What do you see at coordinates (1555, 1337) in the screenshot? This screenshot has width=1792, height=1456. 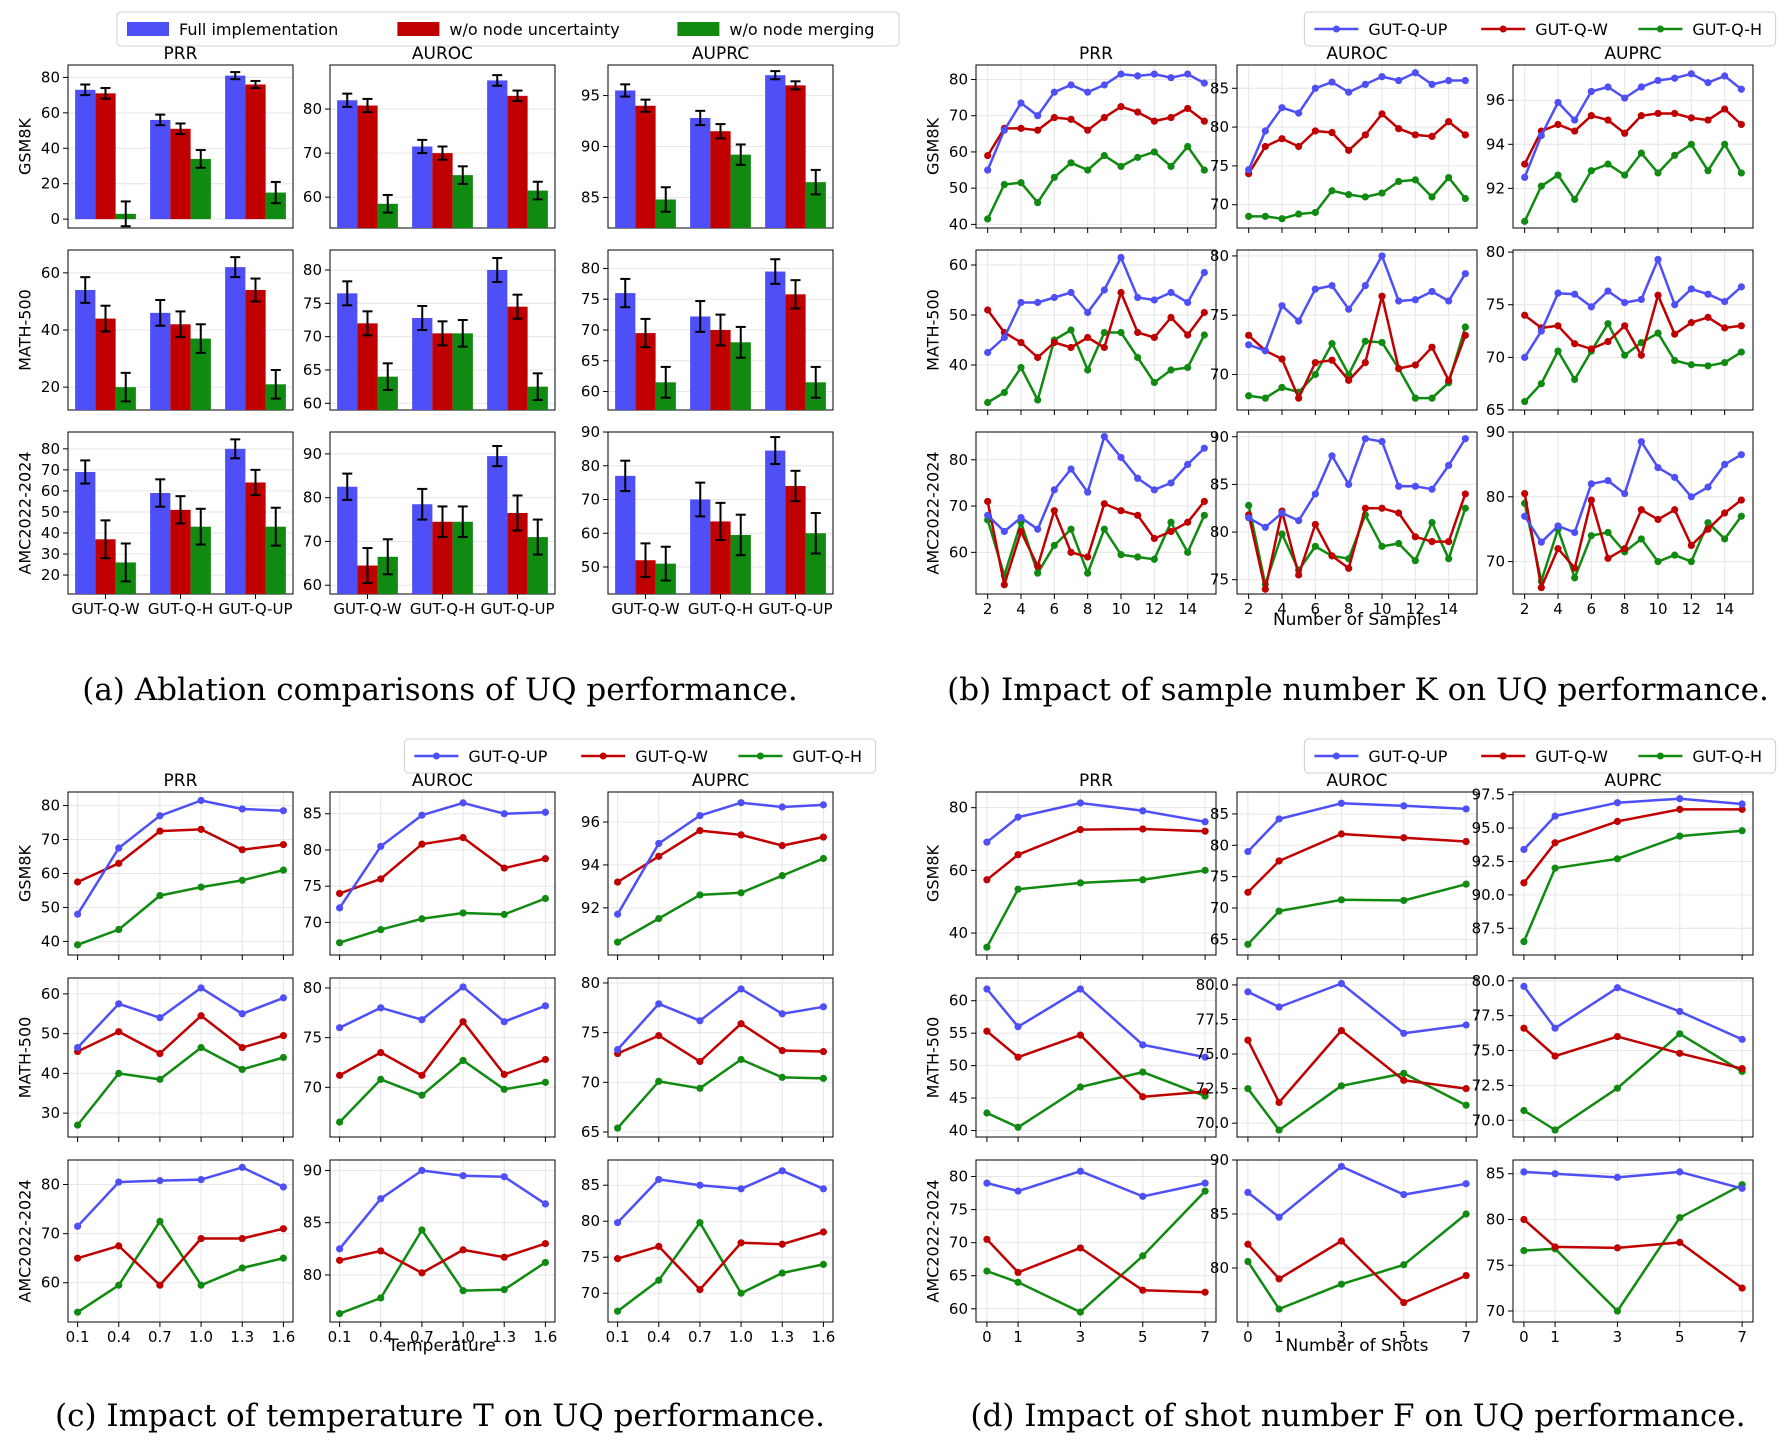 I see `tick-label-x: 1` at bounding box center [1555, 1337].